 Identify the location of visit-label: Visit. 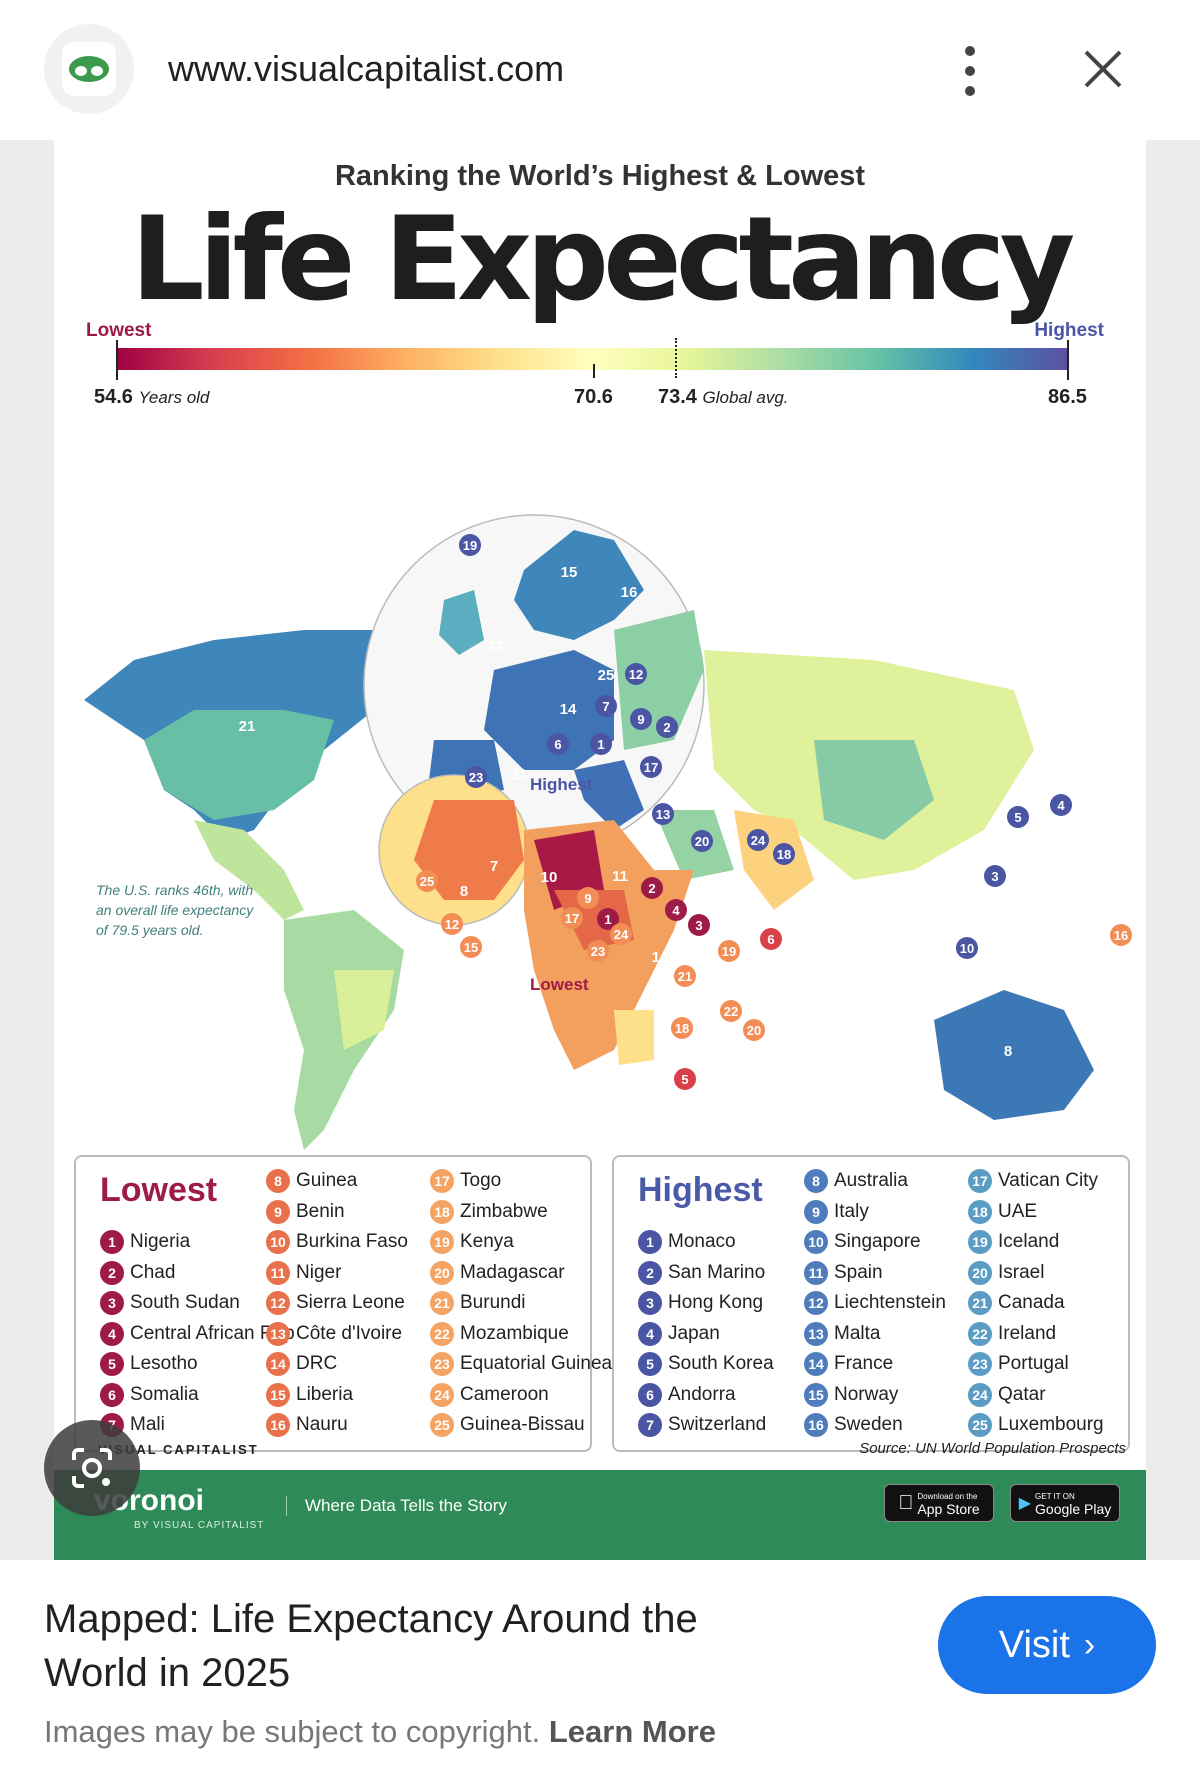
(1034, 1644).